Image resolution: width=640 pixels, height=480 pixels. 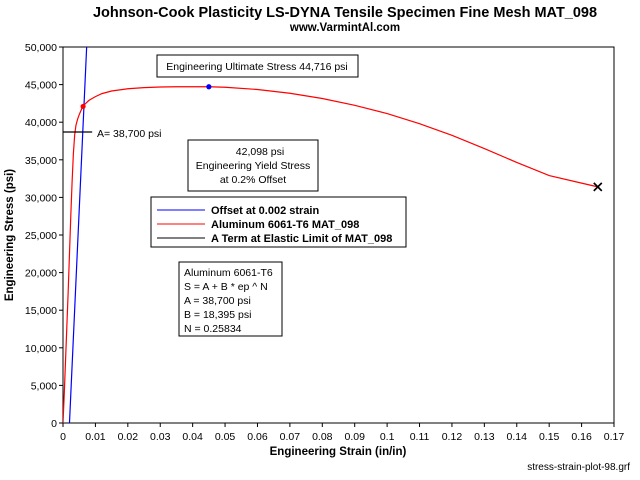 I want to click on yield-annotation-line-3: at 0.2% Offset, so click(x=253, y=180).